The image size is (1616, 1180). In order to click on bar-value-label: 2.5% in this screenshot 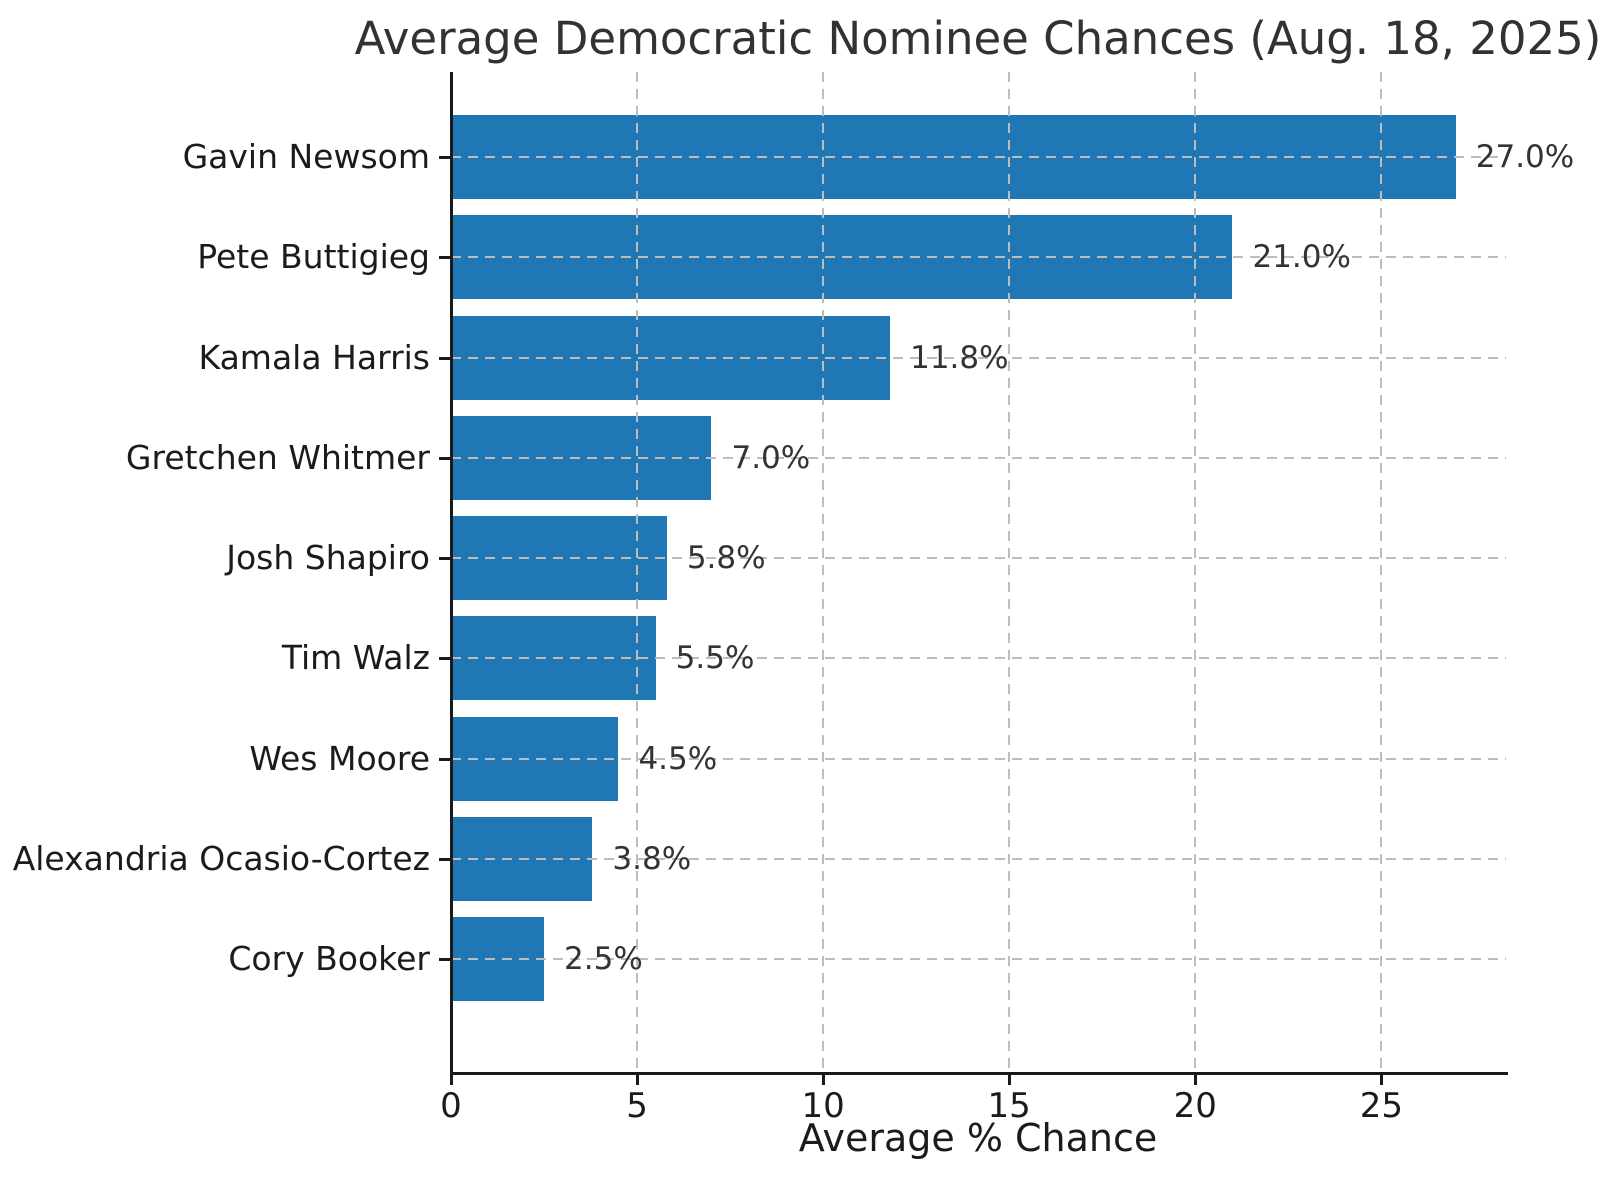, I will do `click(603, 959)`.